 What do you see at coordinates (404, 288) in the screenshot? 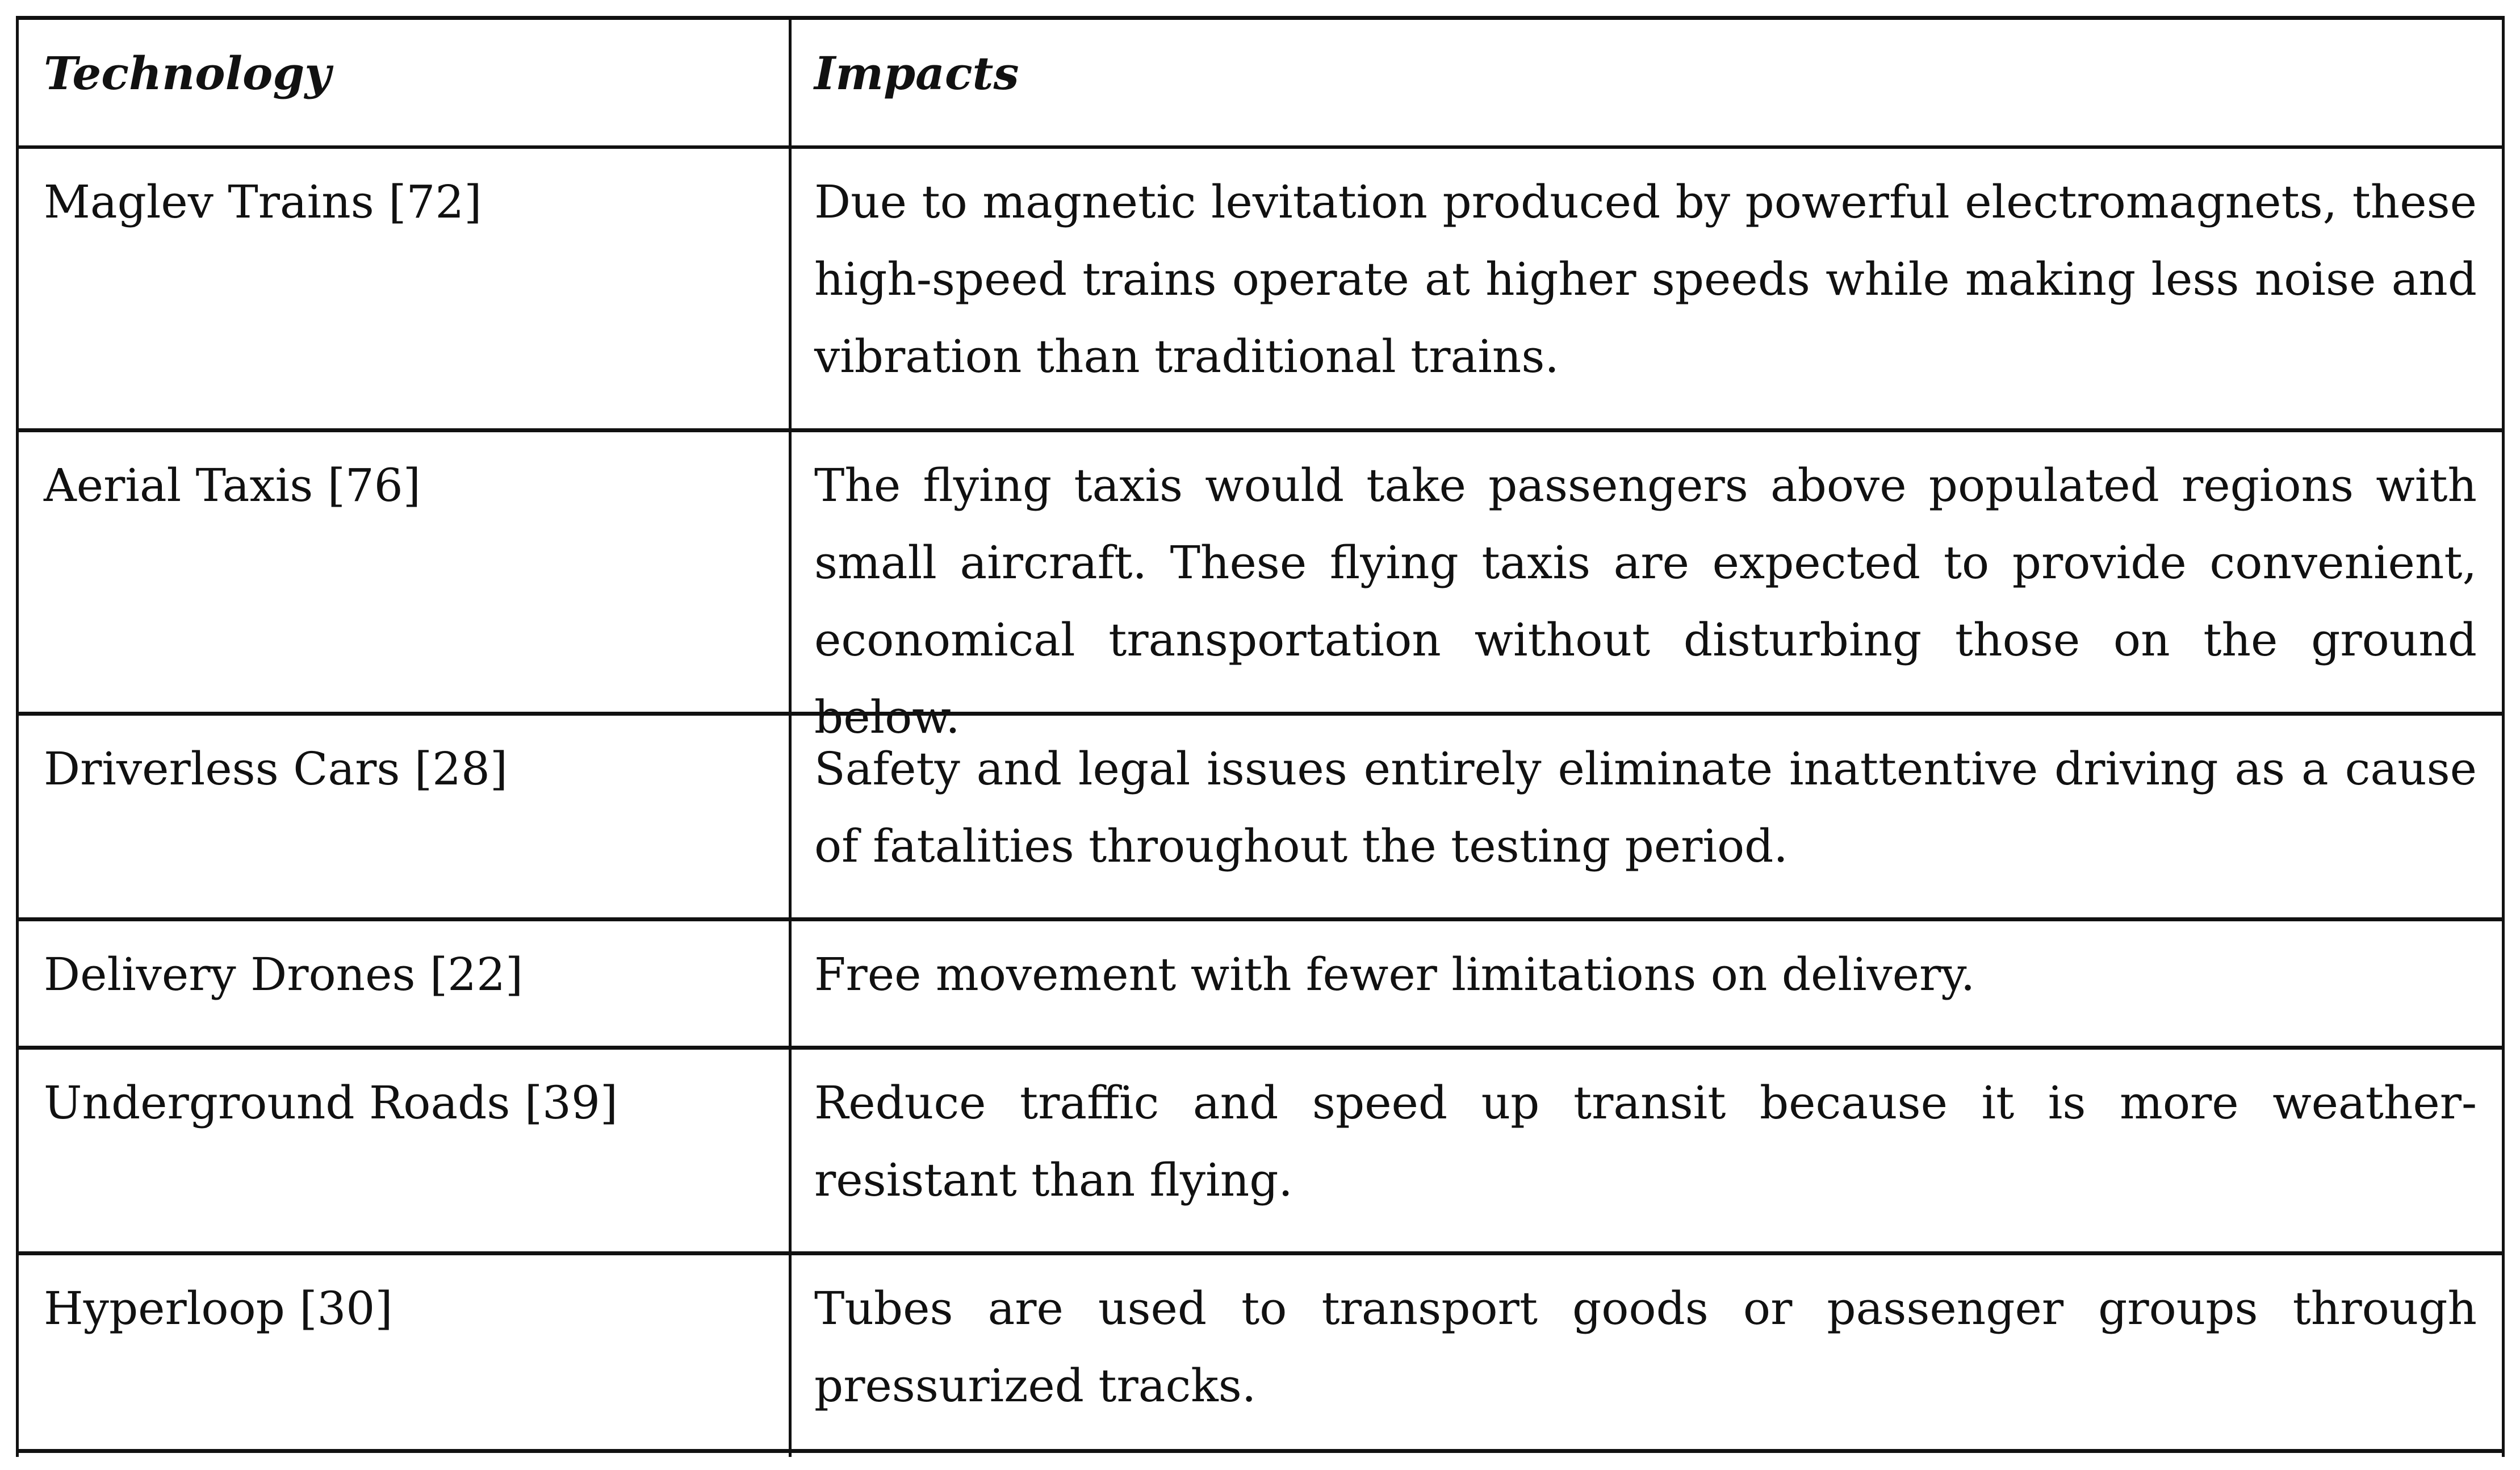
I see `technology-cell: Maglev Trains [72]` at bounding box center [404, 288].